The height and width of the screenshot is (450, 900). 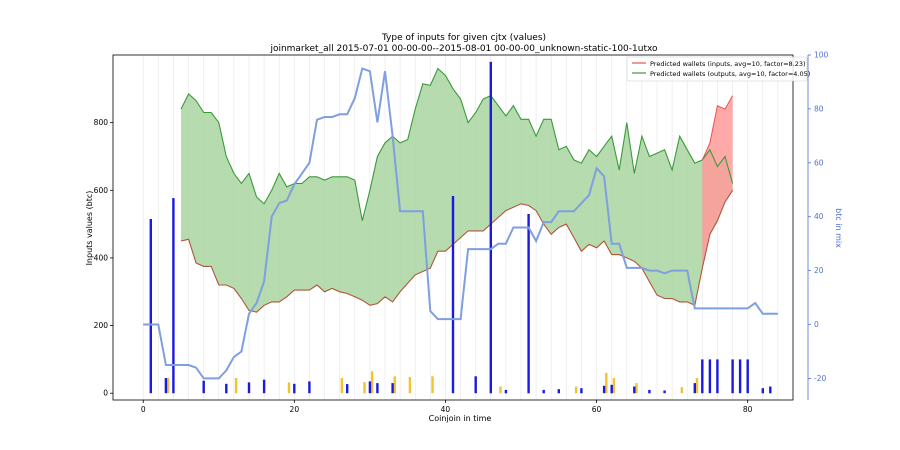 What do you see at coordinates (717, 128) in the screenshot?
I see `inputs-high-line` at bounding box center [717, 128].